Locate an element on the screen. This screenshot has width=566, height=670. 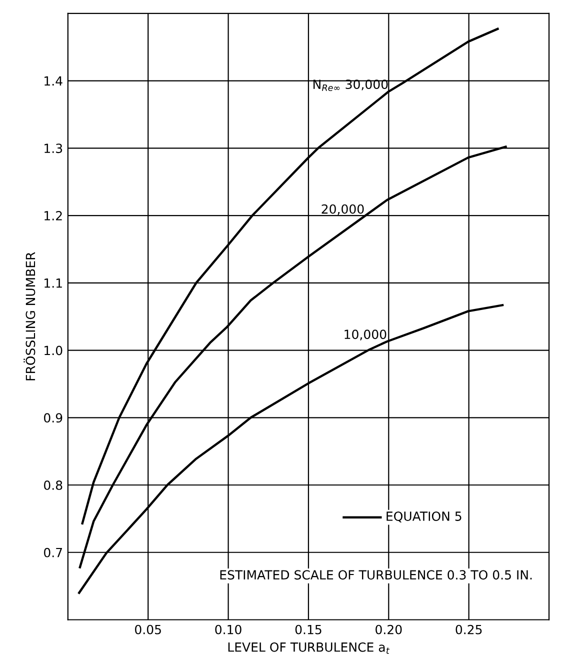
y-tick-label: 1.1 is located at coordinates (53, 283).